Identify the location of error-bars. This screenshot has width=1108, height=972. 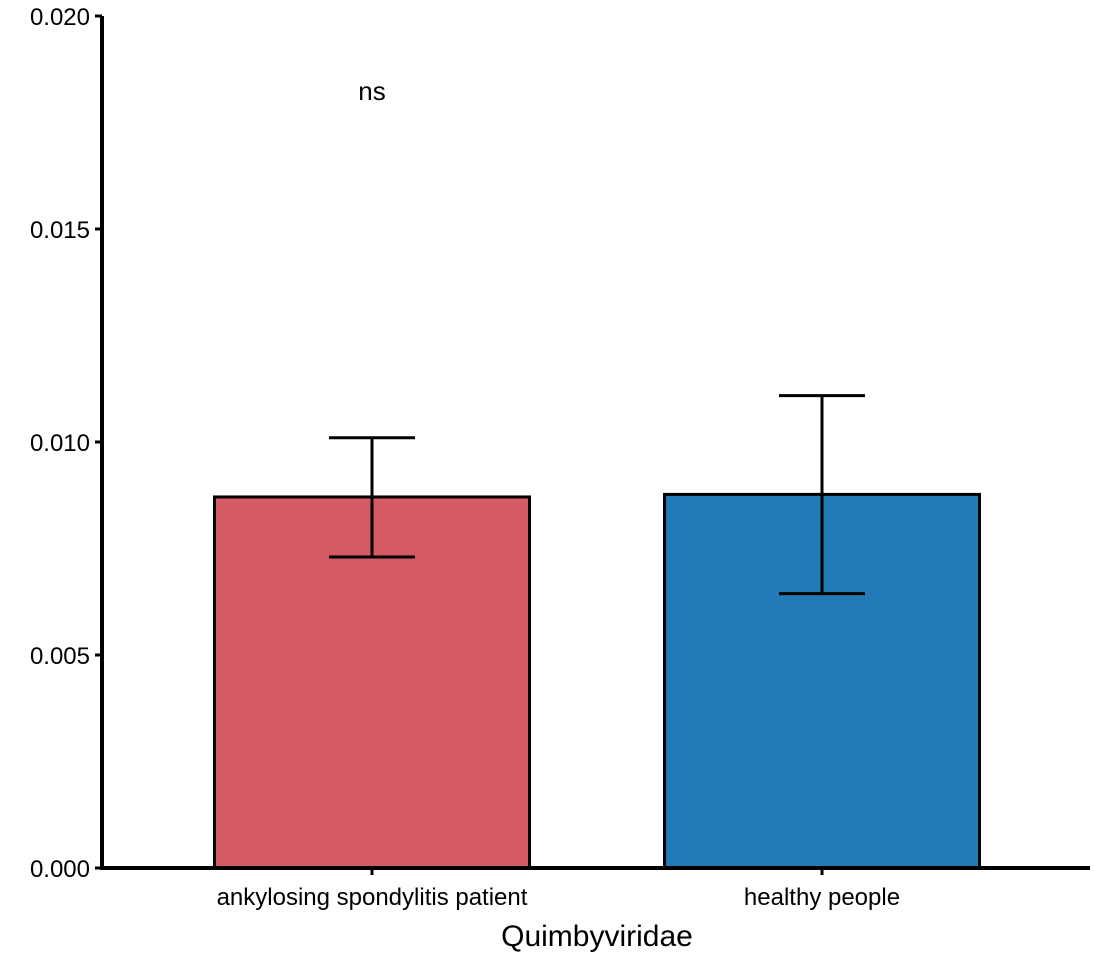
(597, 495).